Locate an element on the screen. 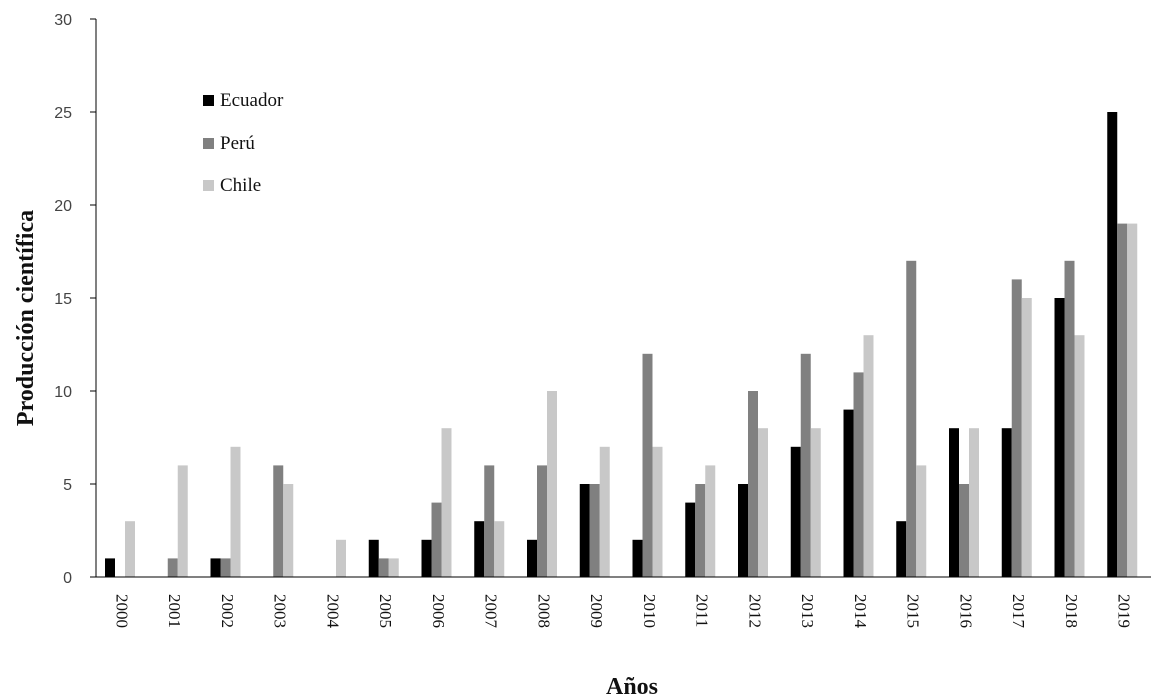 The height and width of the screenshot is (699, 1151). bar-ecuador-2007 is located at coordinates (479, 549).